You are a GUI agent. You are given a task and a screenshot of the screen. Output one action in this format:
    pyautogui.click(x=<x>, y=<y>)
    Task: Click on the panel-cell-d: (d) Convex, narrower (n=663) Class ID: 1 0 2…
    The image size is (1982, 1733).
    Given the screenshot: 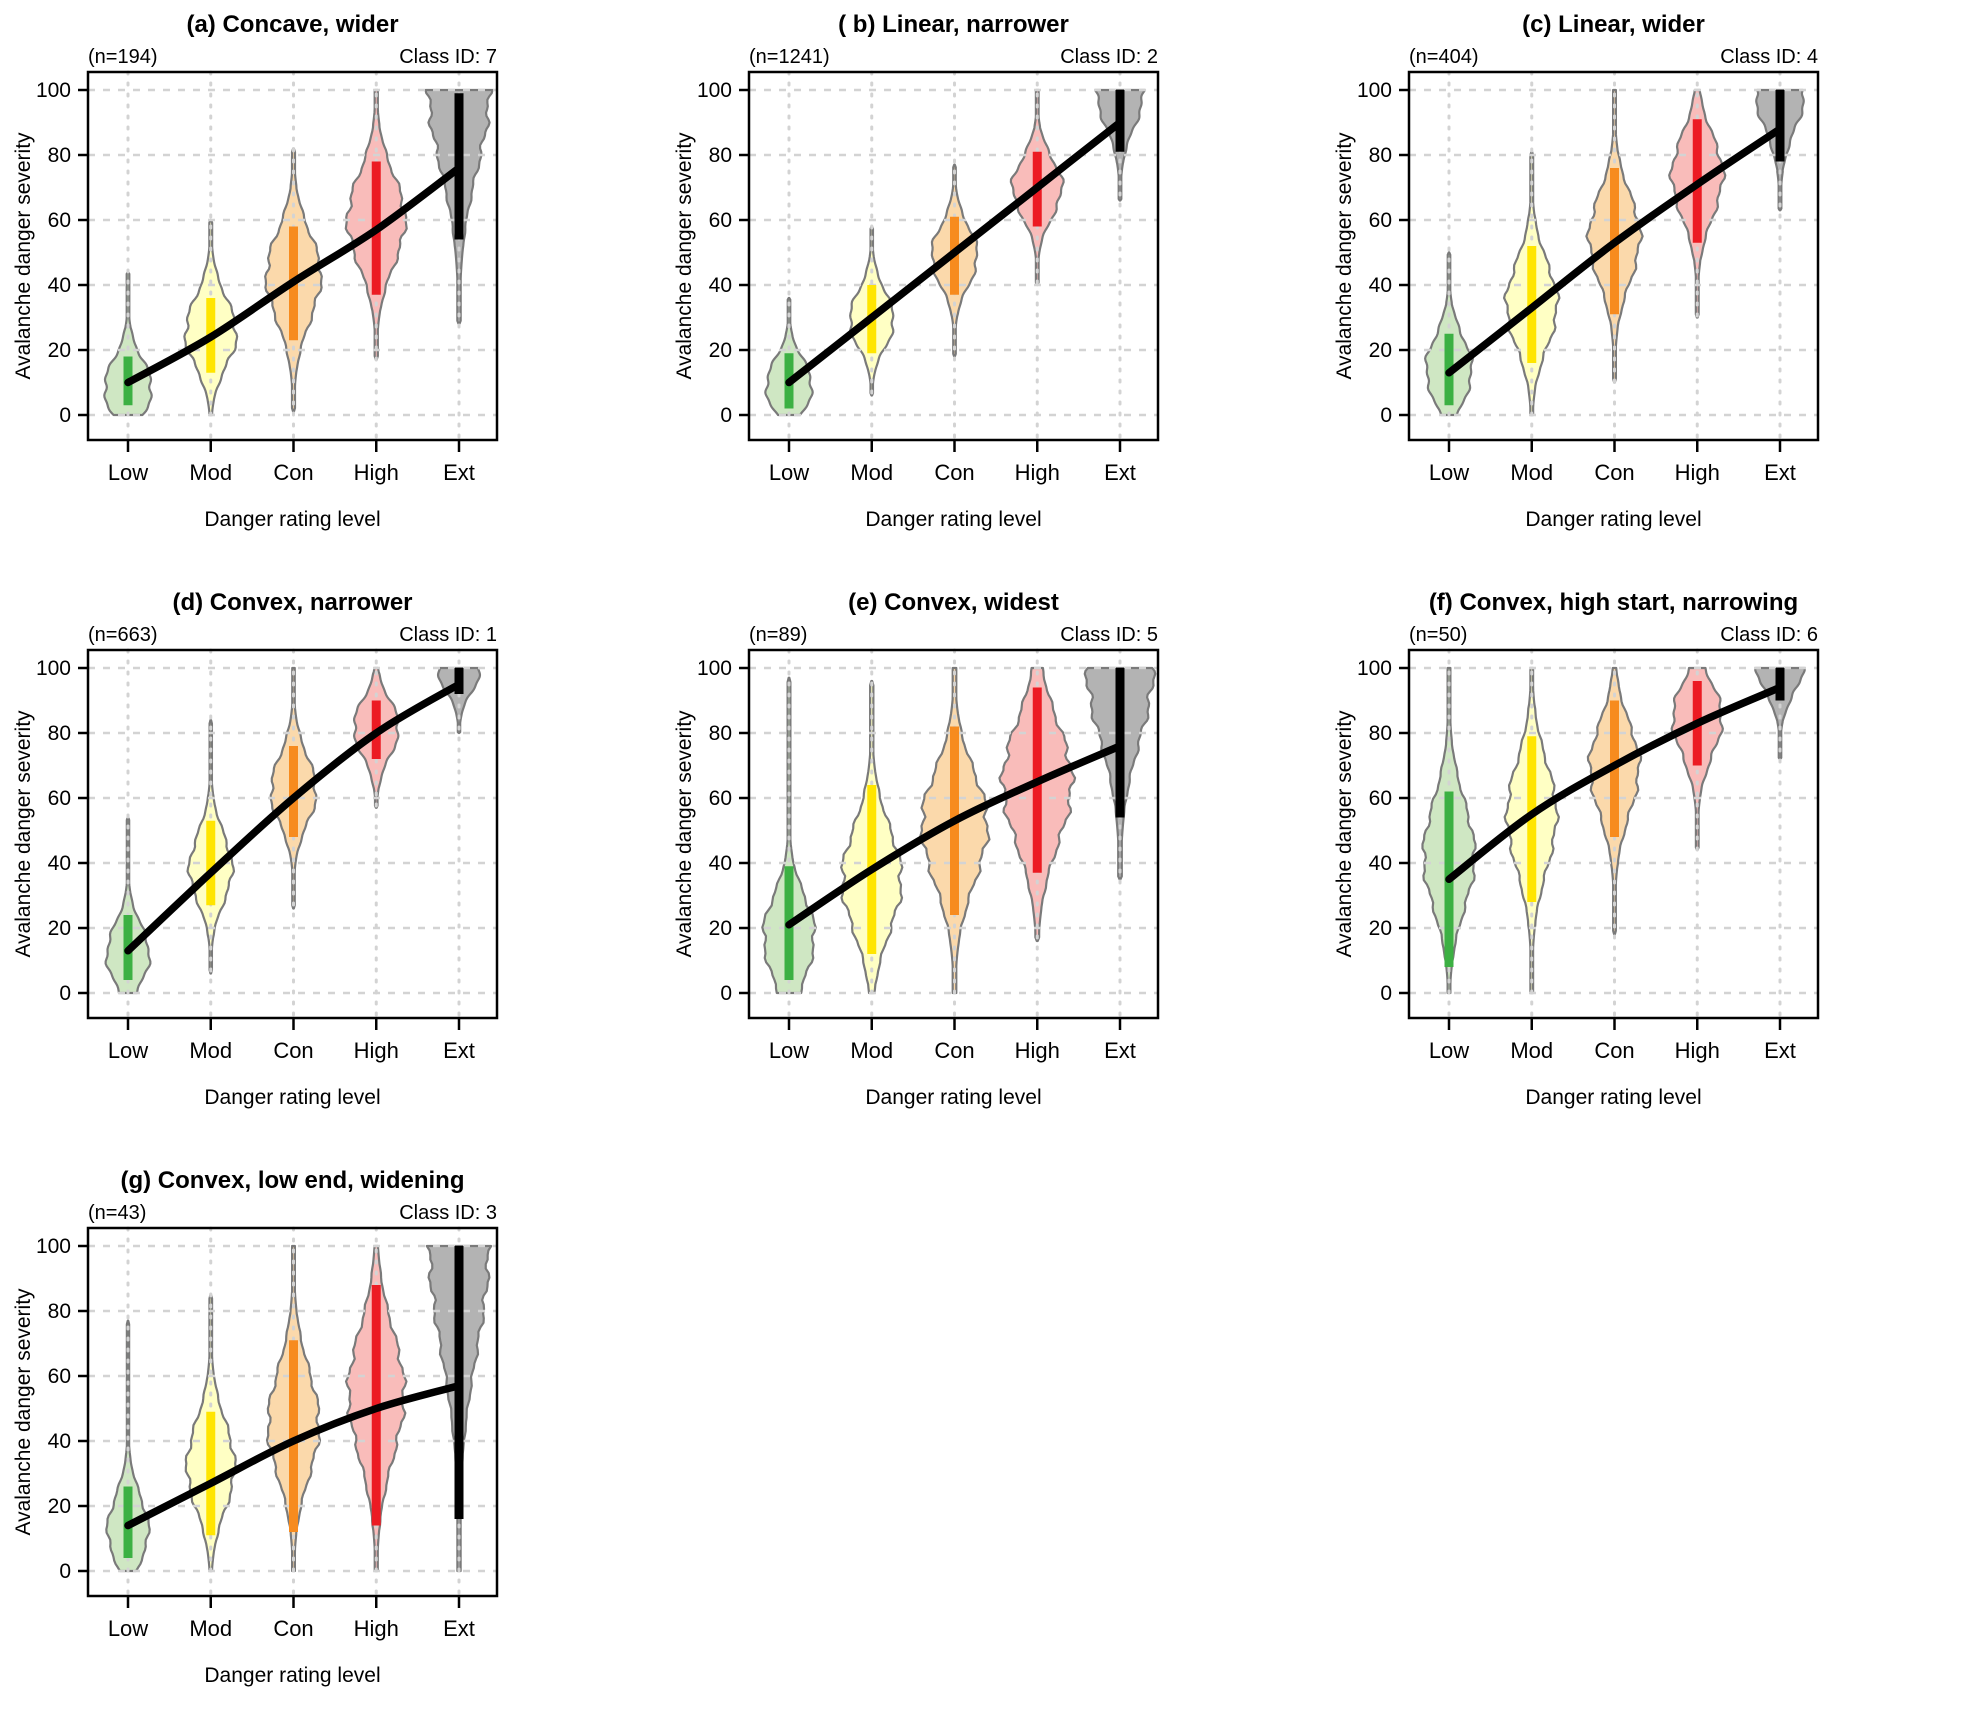 What is the action you would take?
    pyautogui.click(x=330, y=867)
    